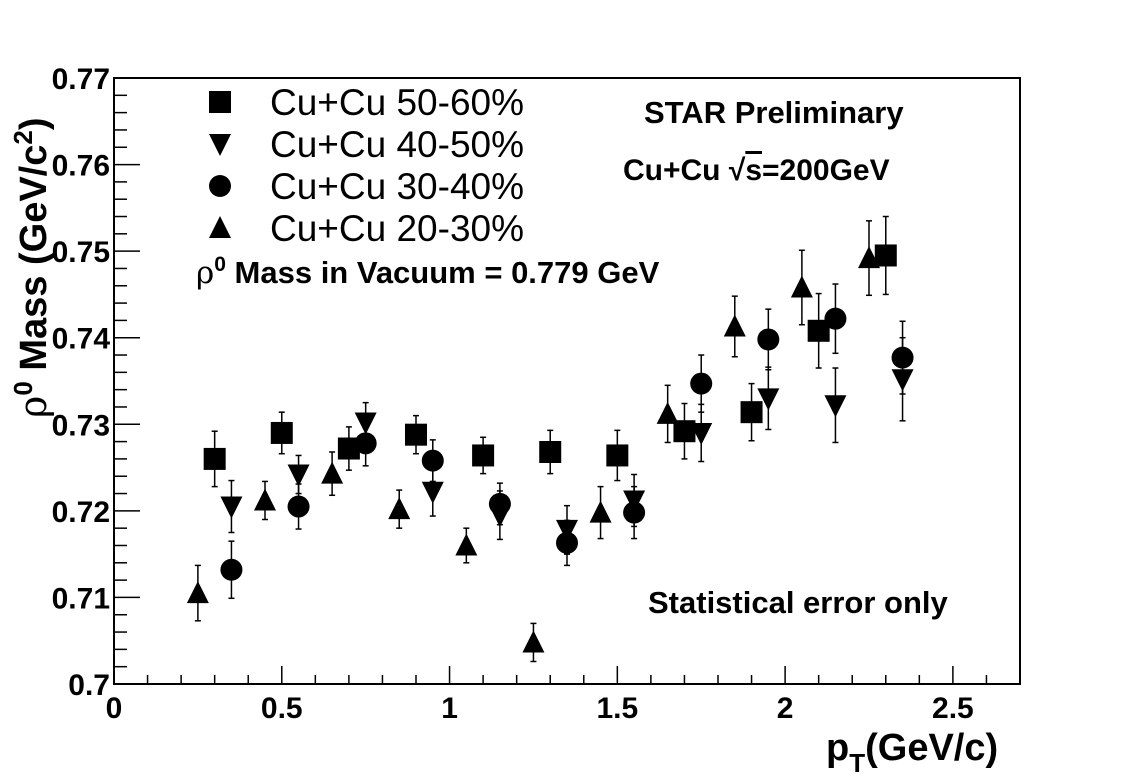 Image resolution: width=1134 pixels, height=778 pixels. I want to click on legend-label: Cu+Cu 30-40%, so click(397, 186).